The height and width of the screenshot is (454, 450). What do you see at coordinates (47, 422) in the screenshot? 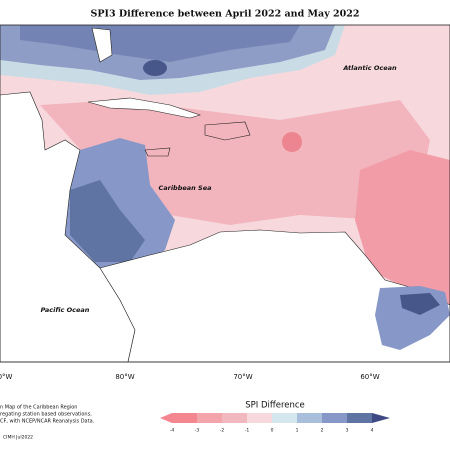
I see `footnote-line: CF, with NCEP/NCAR Reanalysis Data.` at bounding box center [47, 422].